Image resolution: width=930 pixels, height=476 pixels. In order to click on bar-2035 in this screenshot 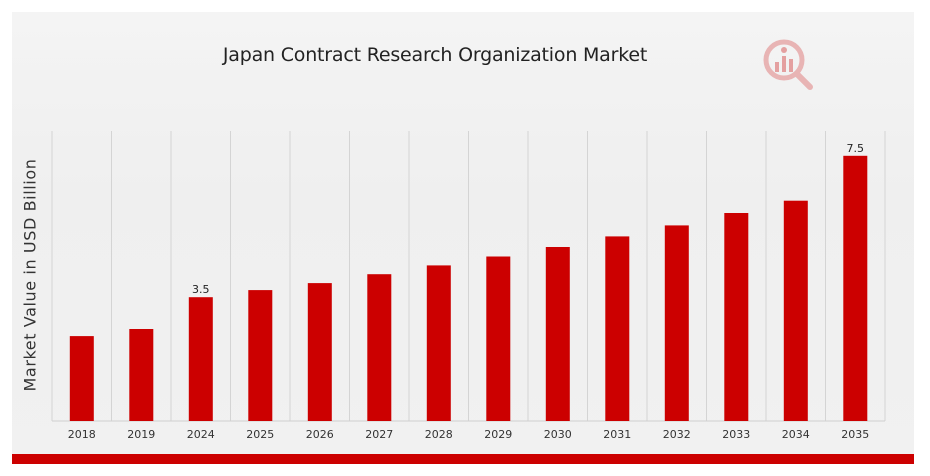, I will do `click(855, 288)`.